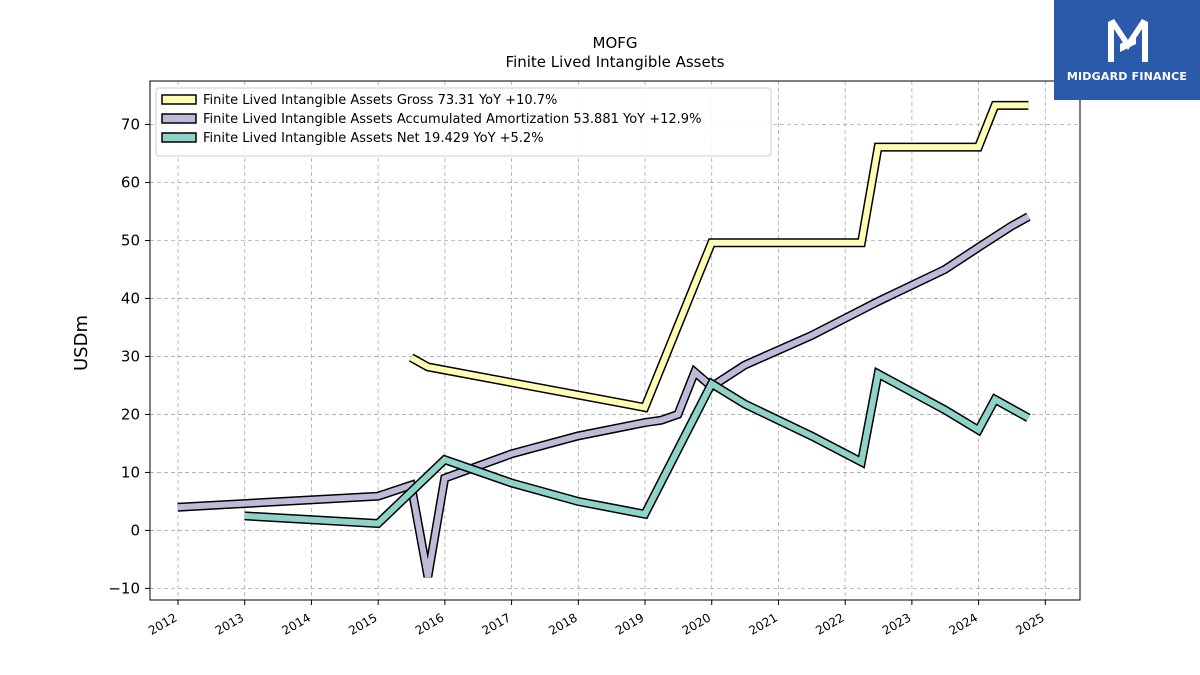 Image resolution: width=1200 pixels, height=675 pixels. I want to click on legend-box, so click(463, 122).